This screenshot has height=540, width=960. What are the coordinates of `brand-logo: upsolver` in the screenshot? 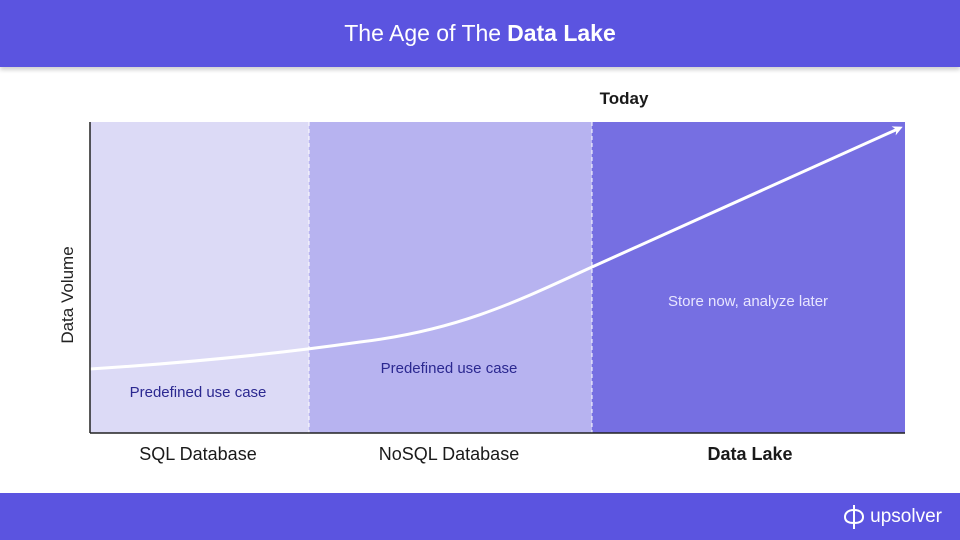 It's located at (893, 517).